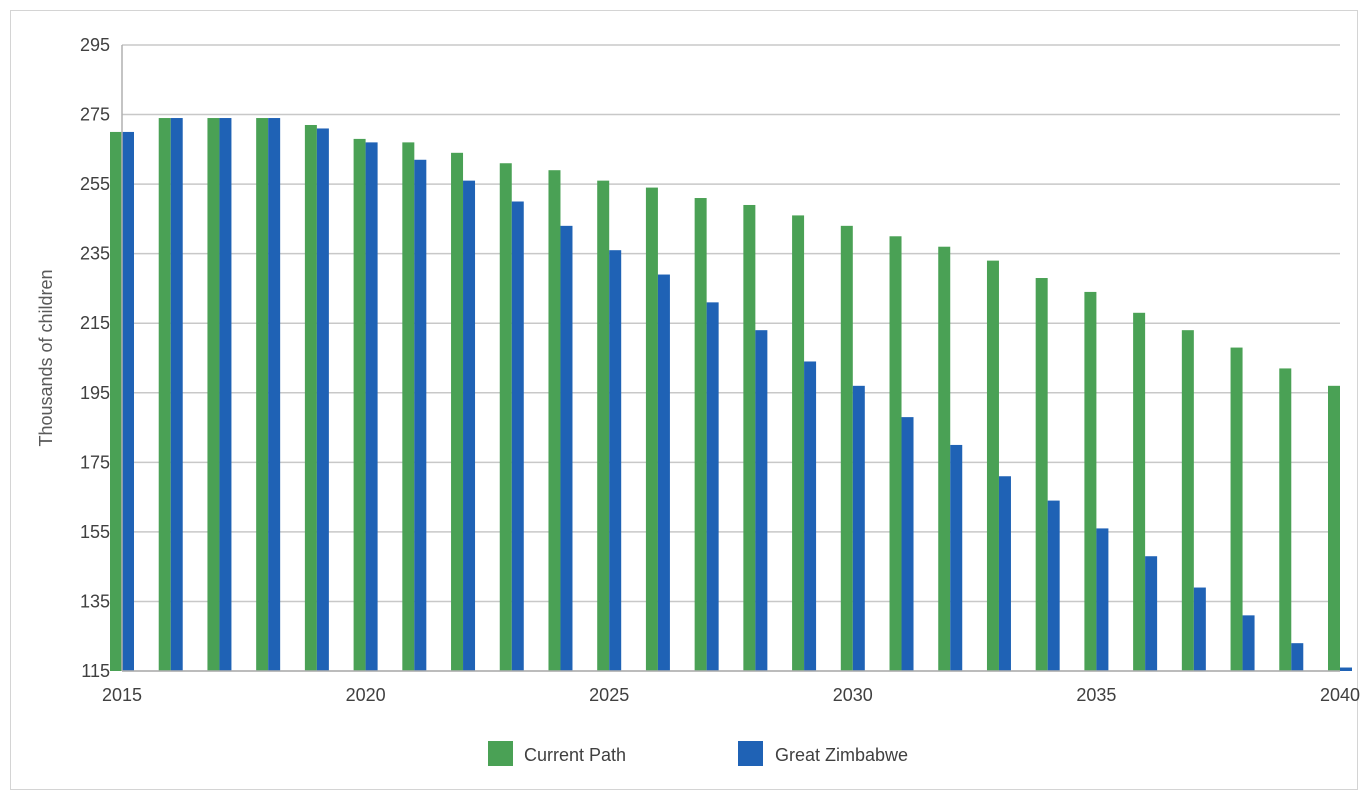 The width and height of the screenshot is (1363, 793). What do you see at coordinates (1346, 669) in the screenshot?
I see `bar-great-zimbabwe-2040` at bounding box center [1346, 669].